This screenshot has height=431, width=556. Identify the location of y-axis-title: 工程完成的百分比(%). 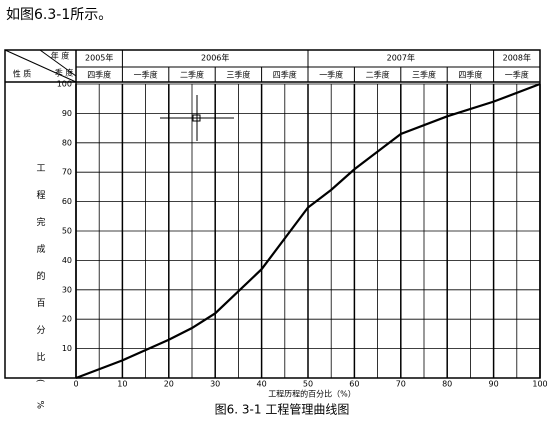
(40, 295).